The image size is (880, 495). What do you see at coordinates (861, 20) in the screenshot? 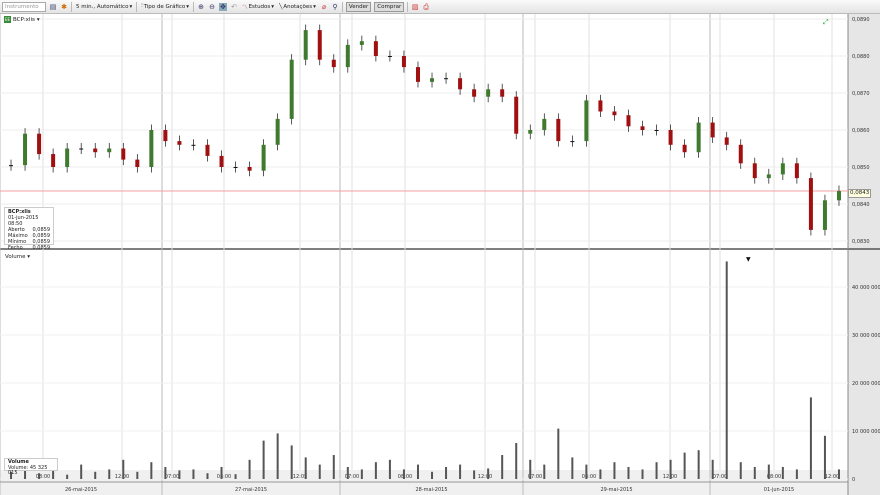
I see `price-tick-label: 0,0890` at bounding box center [861, 20].